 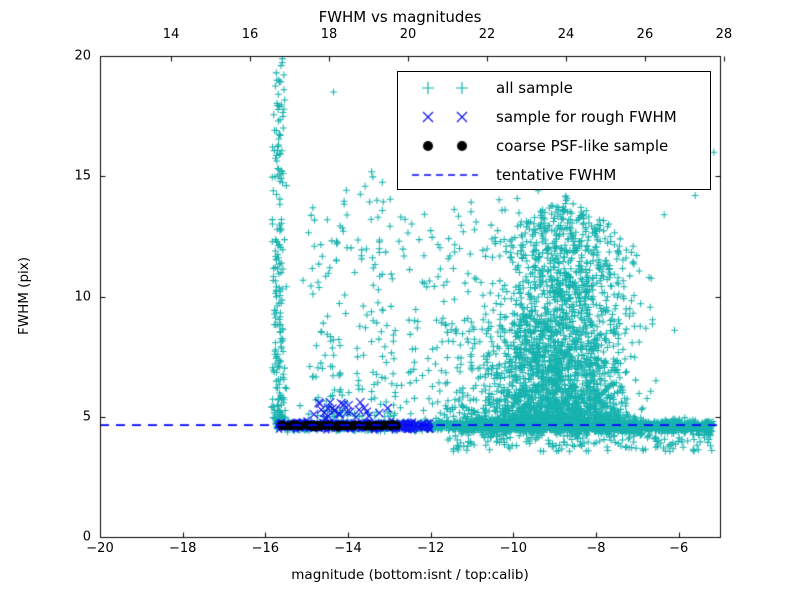 What do you see at coordinates (408, 34) in the screenshot?
I see `x-top-tick-label: 20` at bounding box center [408, 34].